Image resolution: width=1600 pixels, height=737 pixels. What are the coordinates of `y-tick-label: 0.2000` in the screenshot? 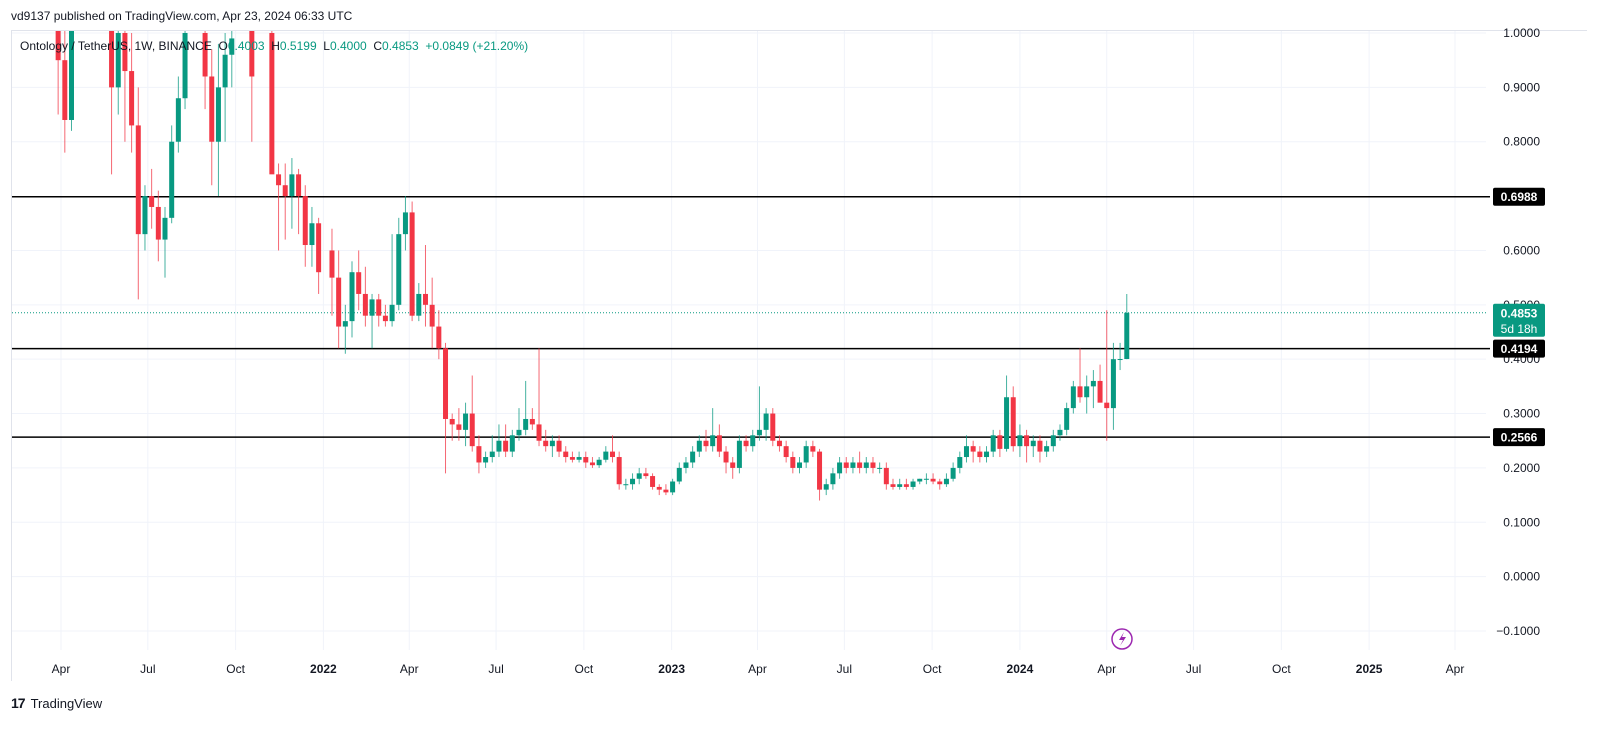 It's located at (1521, 468).